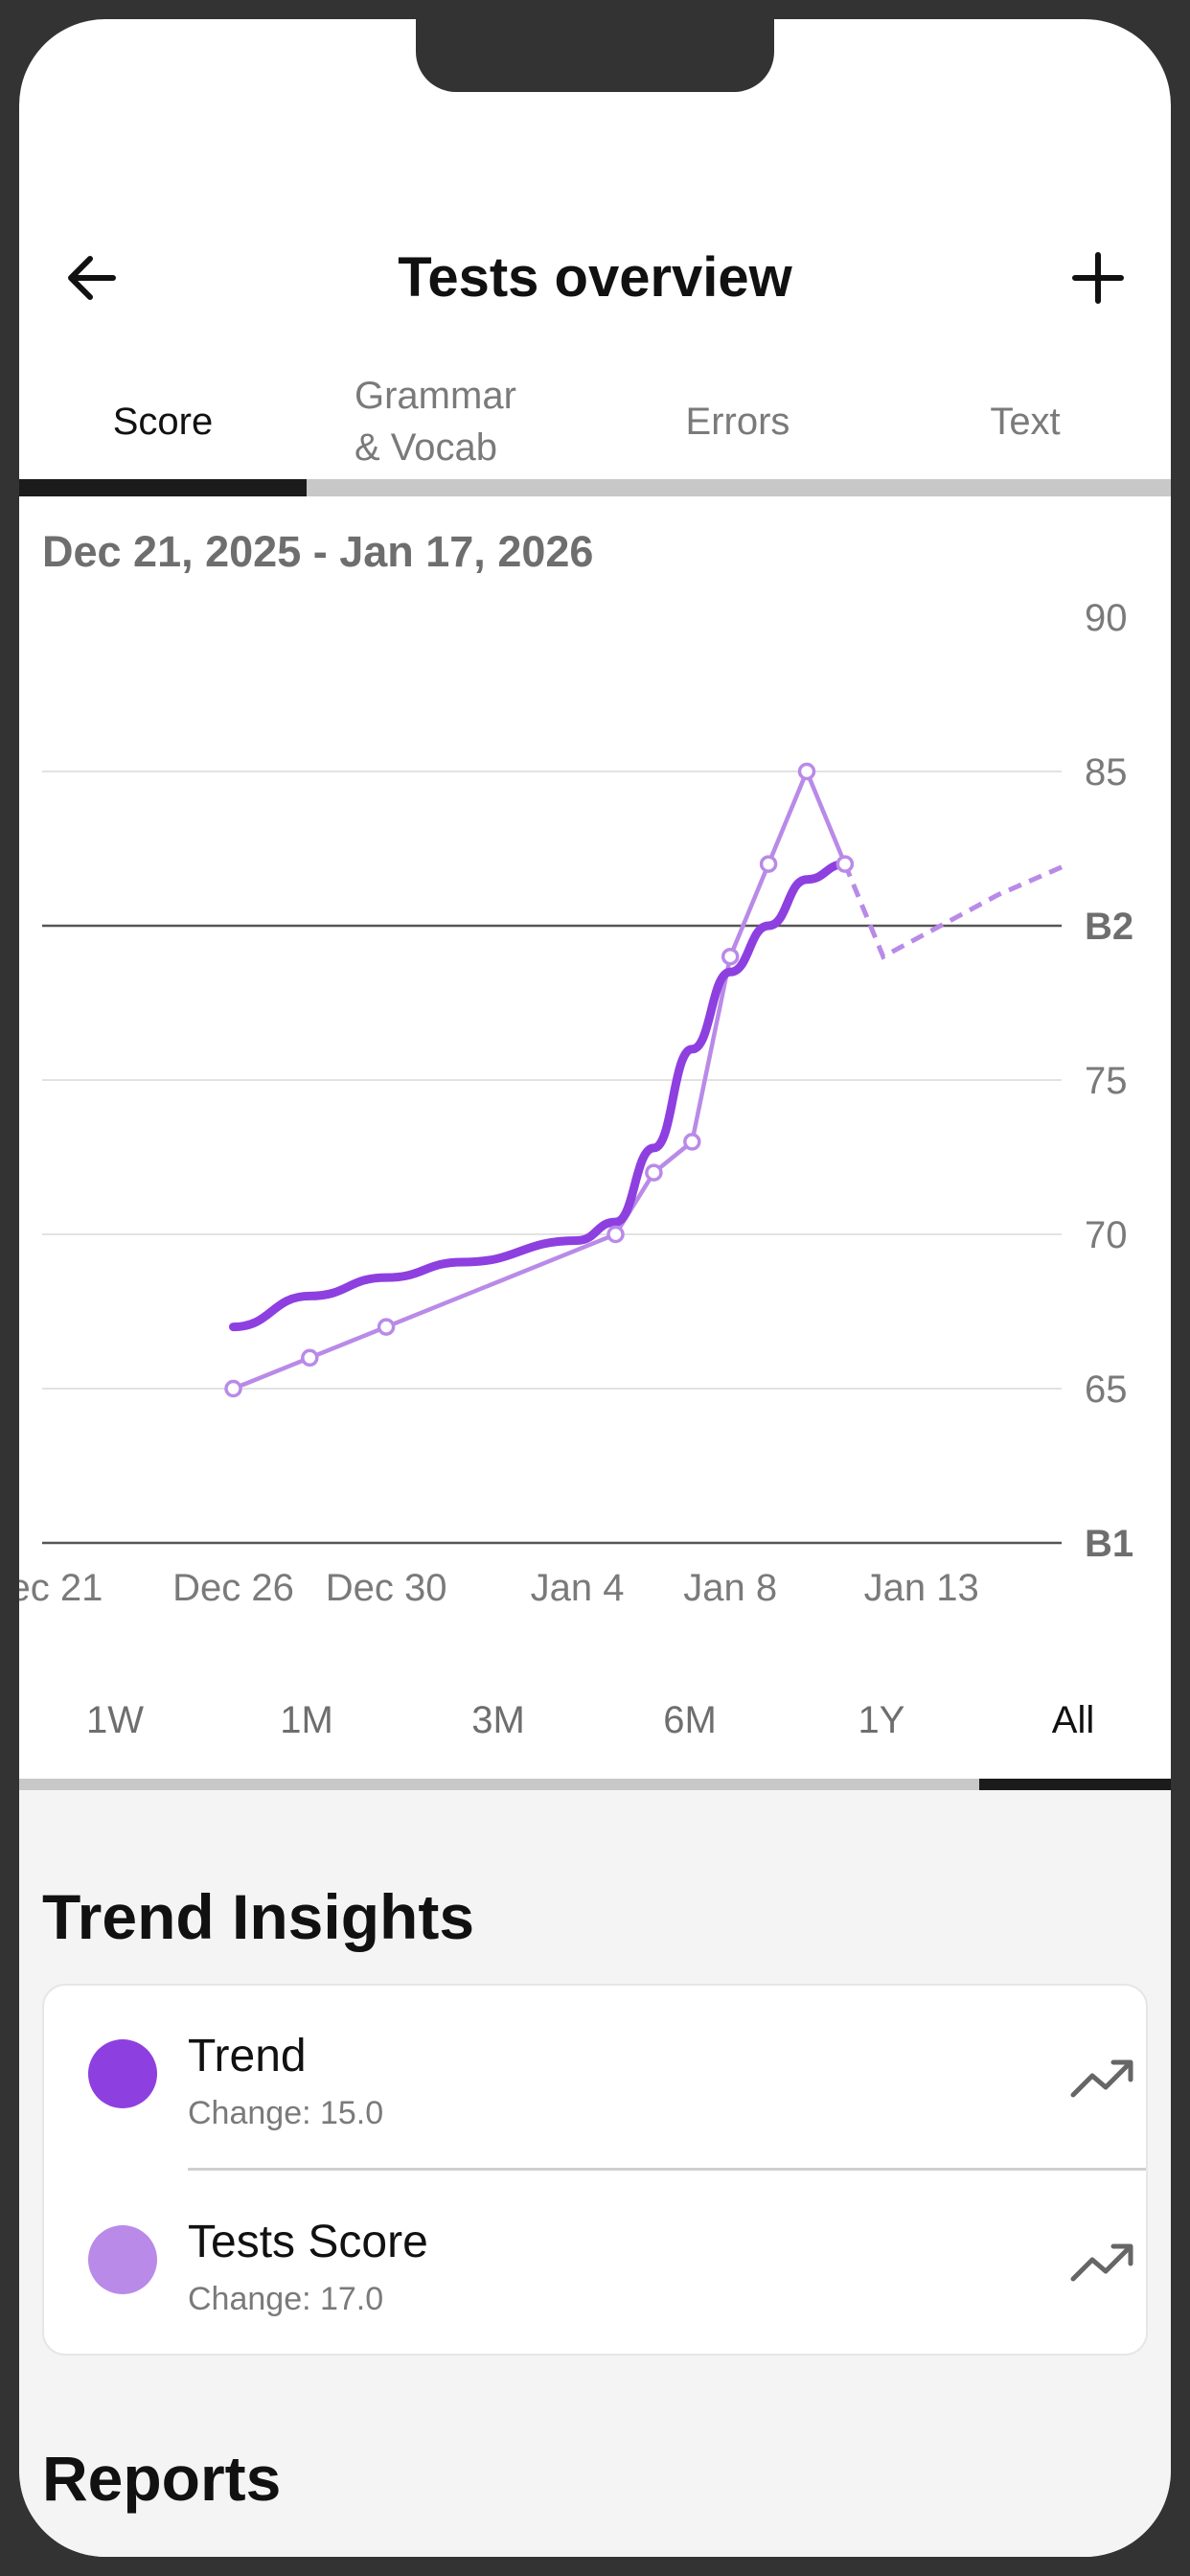 Image resolution: width=1190 pixels, height=2576 pixels. What do you see at coordinates (387, 1588) in the screenshot?
I see `x-tick-label: Dec 30` at bounding box center [387, 1588].